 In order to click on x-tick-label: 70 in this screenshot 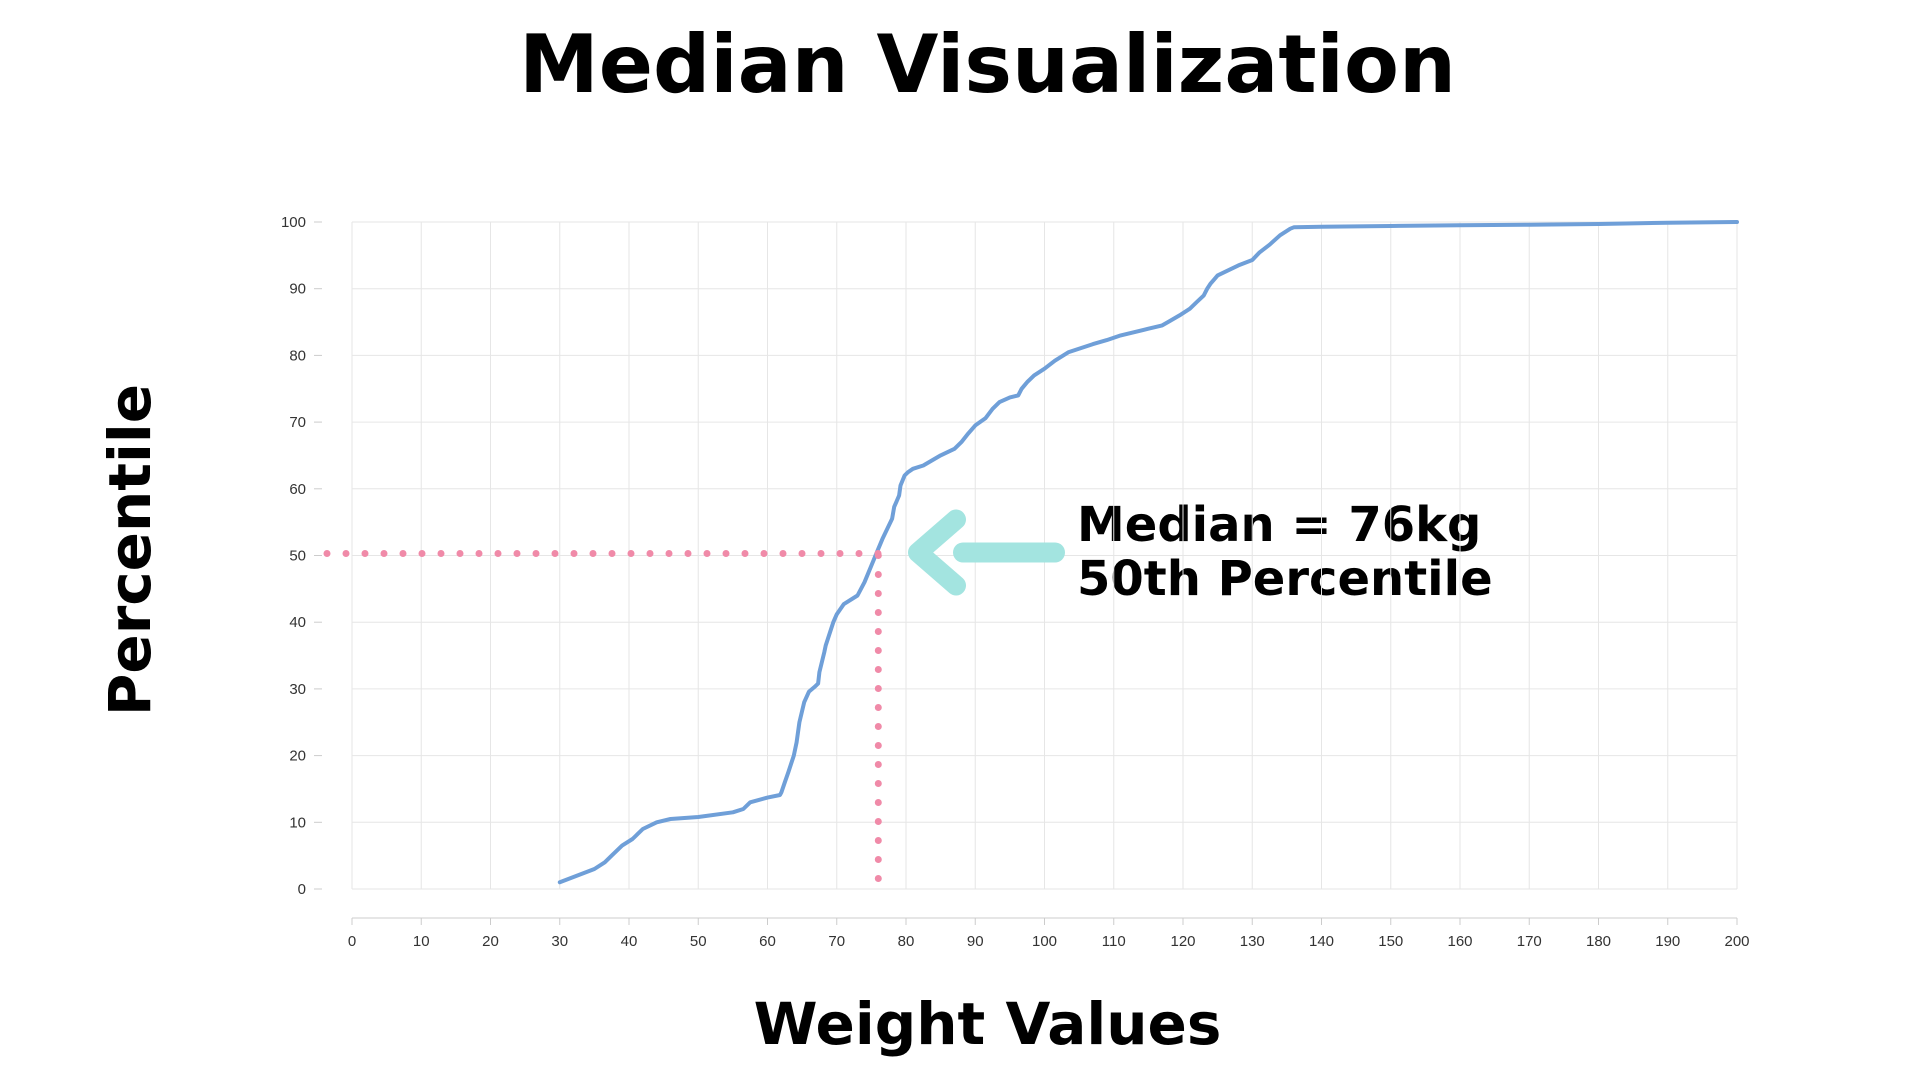, I will do `click(836, 941)`.